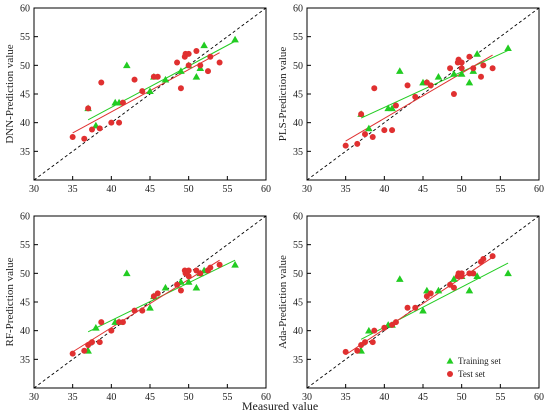 The width and height of the screenshot is (550, 417). I want to click on y-tick-label: 40, so click(298, 123).